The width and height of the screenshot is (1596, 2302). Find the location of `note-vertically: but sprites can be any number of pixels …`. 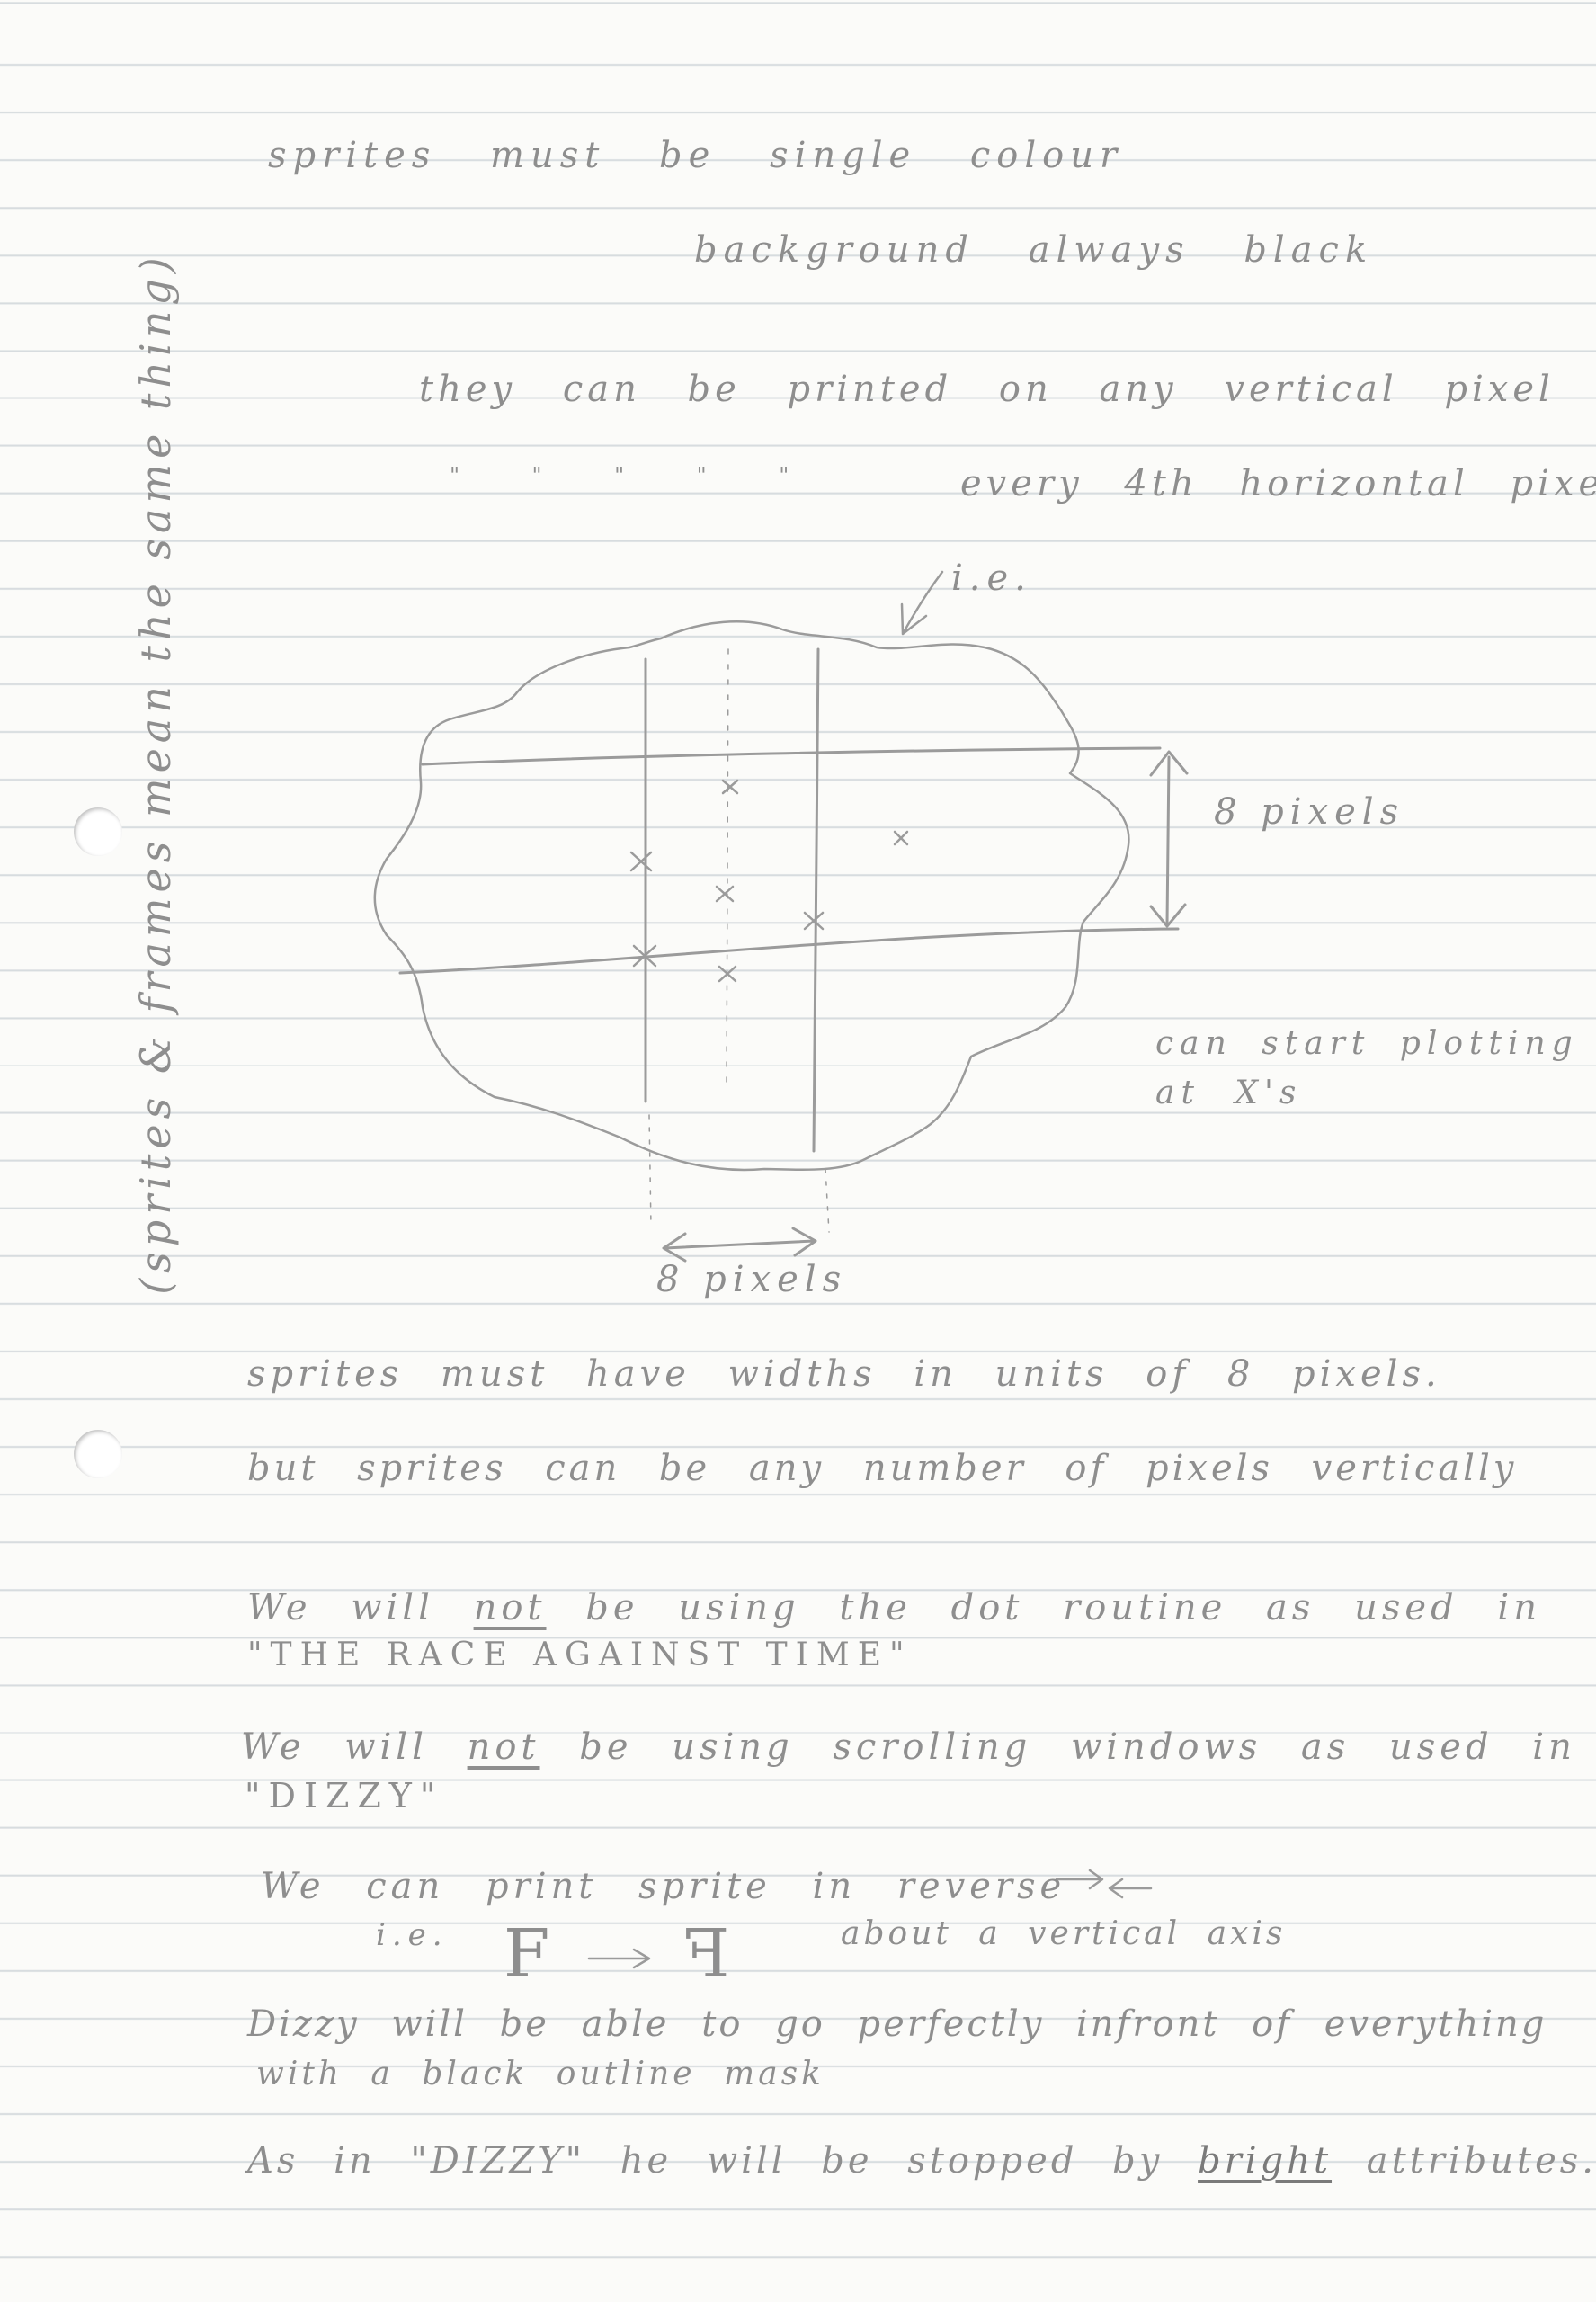

note-vertically: but sprites can be any number of pixels … is located at coordinates (882, 1468).